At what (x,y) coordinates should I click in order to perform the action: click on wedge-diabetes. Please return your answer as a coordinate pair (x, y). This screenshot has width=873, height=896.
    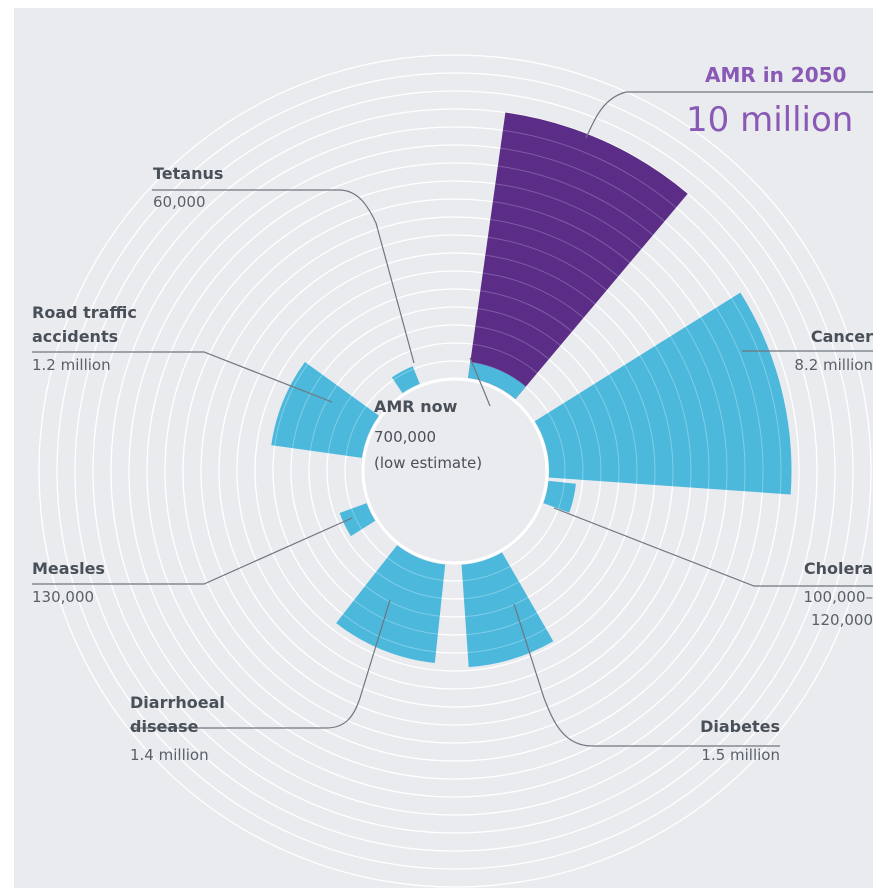
    Looking at the image, I should click on (507, 610).